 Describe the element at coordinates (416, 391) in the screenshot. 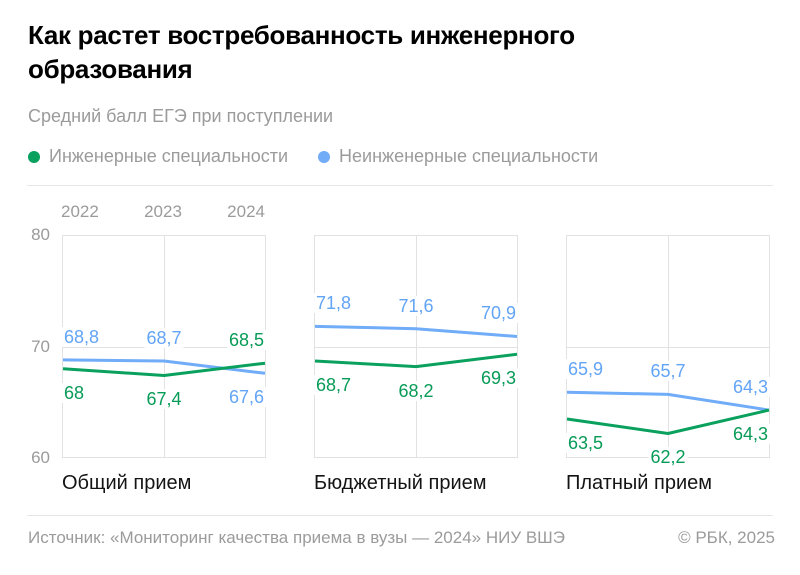

I see `value-label: 68,2` at that location.